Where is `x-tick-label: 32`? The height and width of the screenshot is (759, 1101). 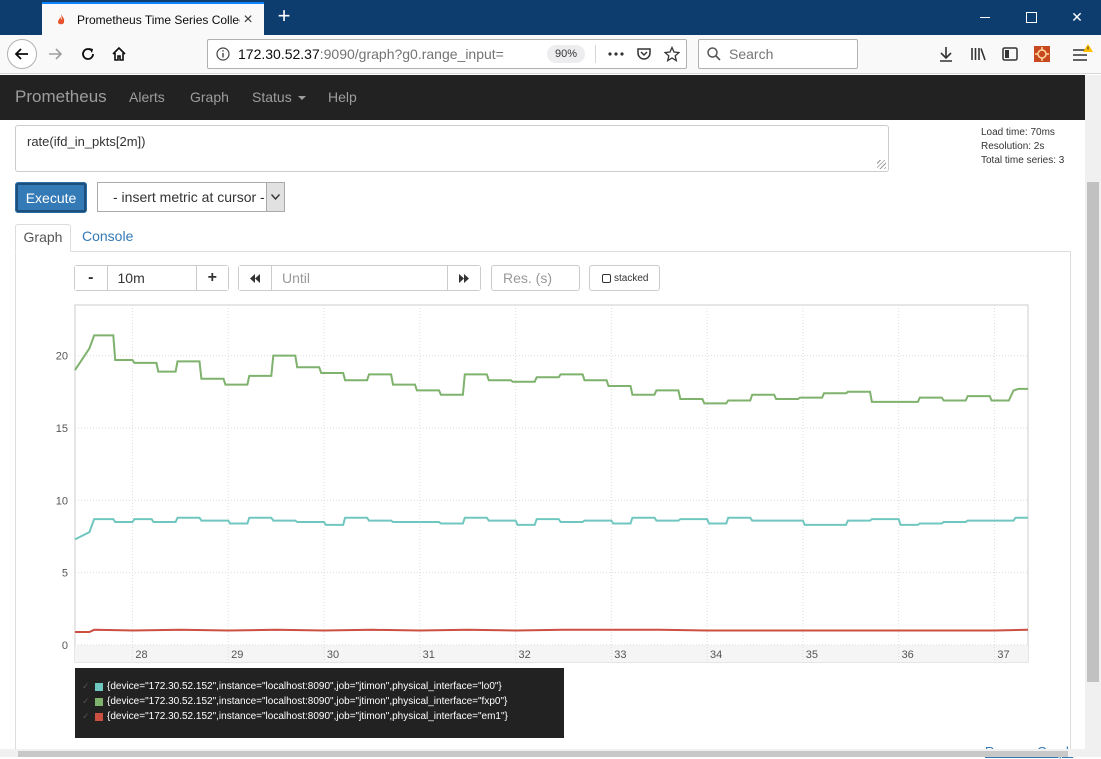 x-tick-label: 32 is located at coordinates (524, 655).